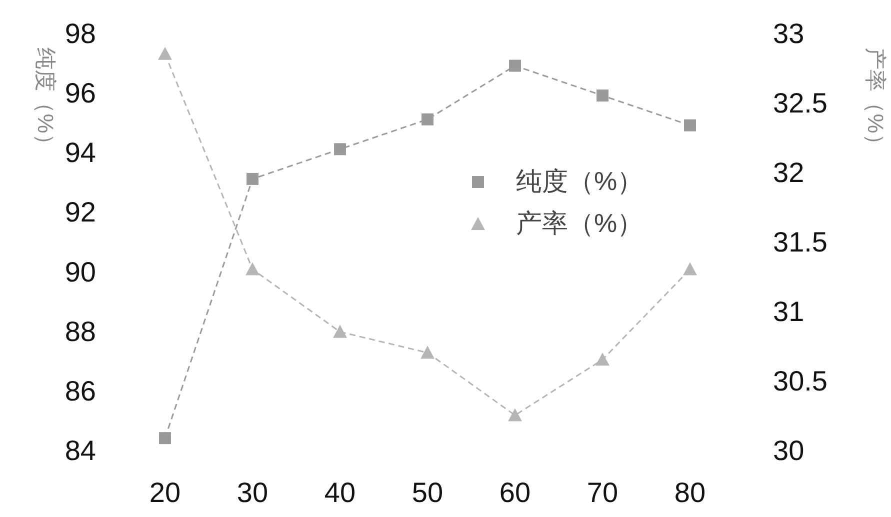 This screenshot has height=517, width=891. I want to click on y2-tick-label: 30, so click(788, 450).